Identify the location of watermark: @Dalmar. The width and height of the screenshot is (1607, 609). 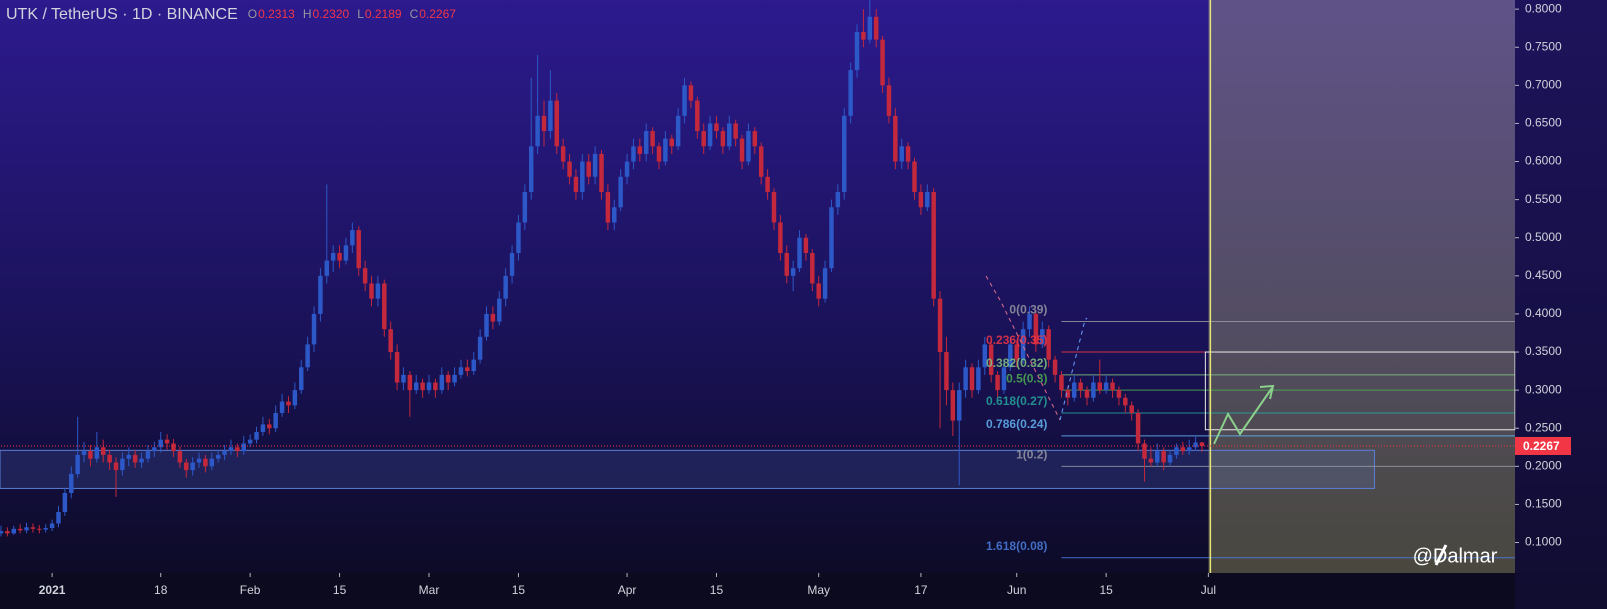
(1455, 556).